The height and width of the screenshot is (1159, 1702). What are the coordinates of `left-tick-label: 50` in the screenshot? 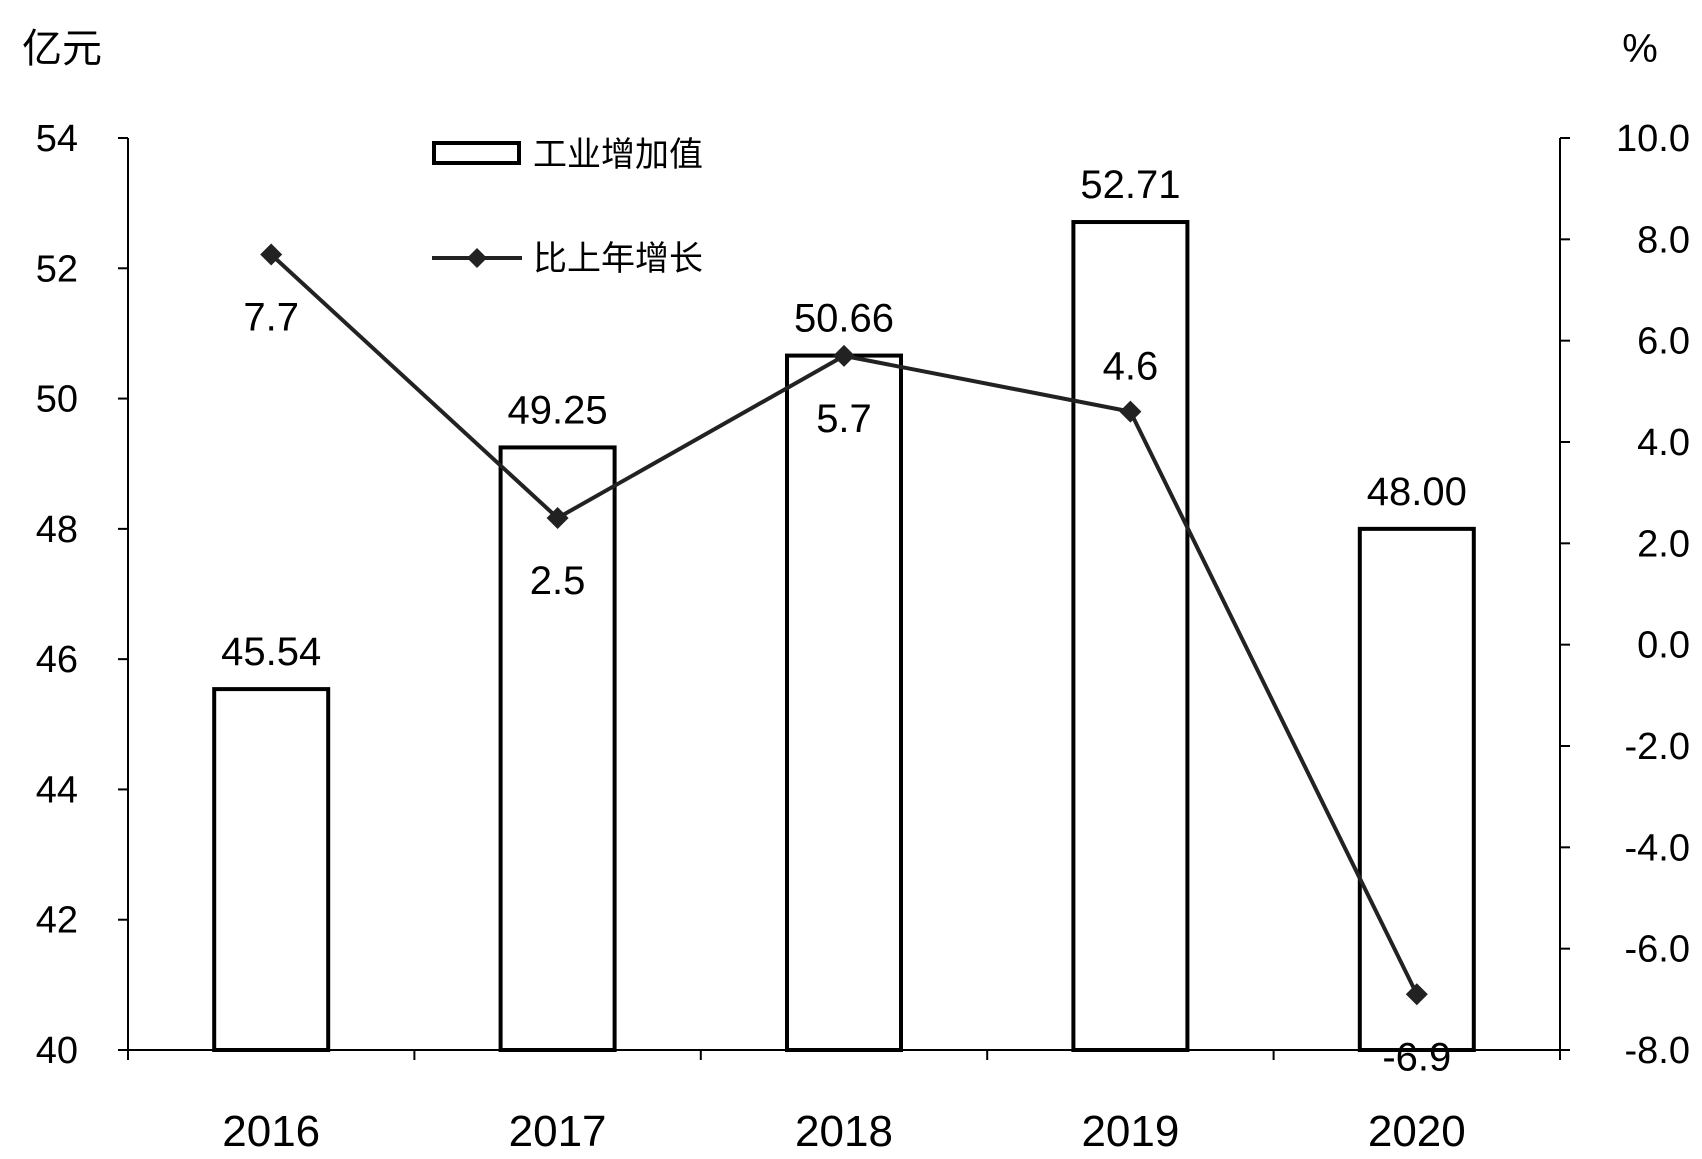 It's located at (57, 400).